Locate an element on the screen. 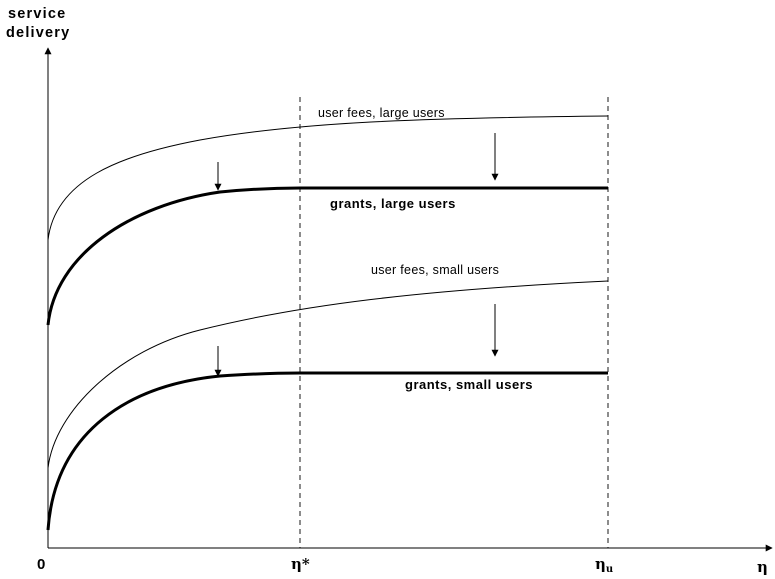  y-axis-label-line1: service is located at coordinates (37, 14).